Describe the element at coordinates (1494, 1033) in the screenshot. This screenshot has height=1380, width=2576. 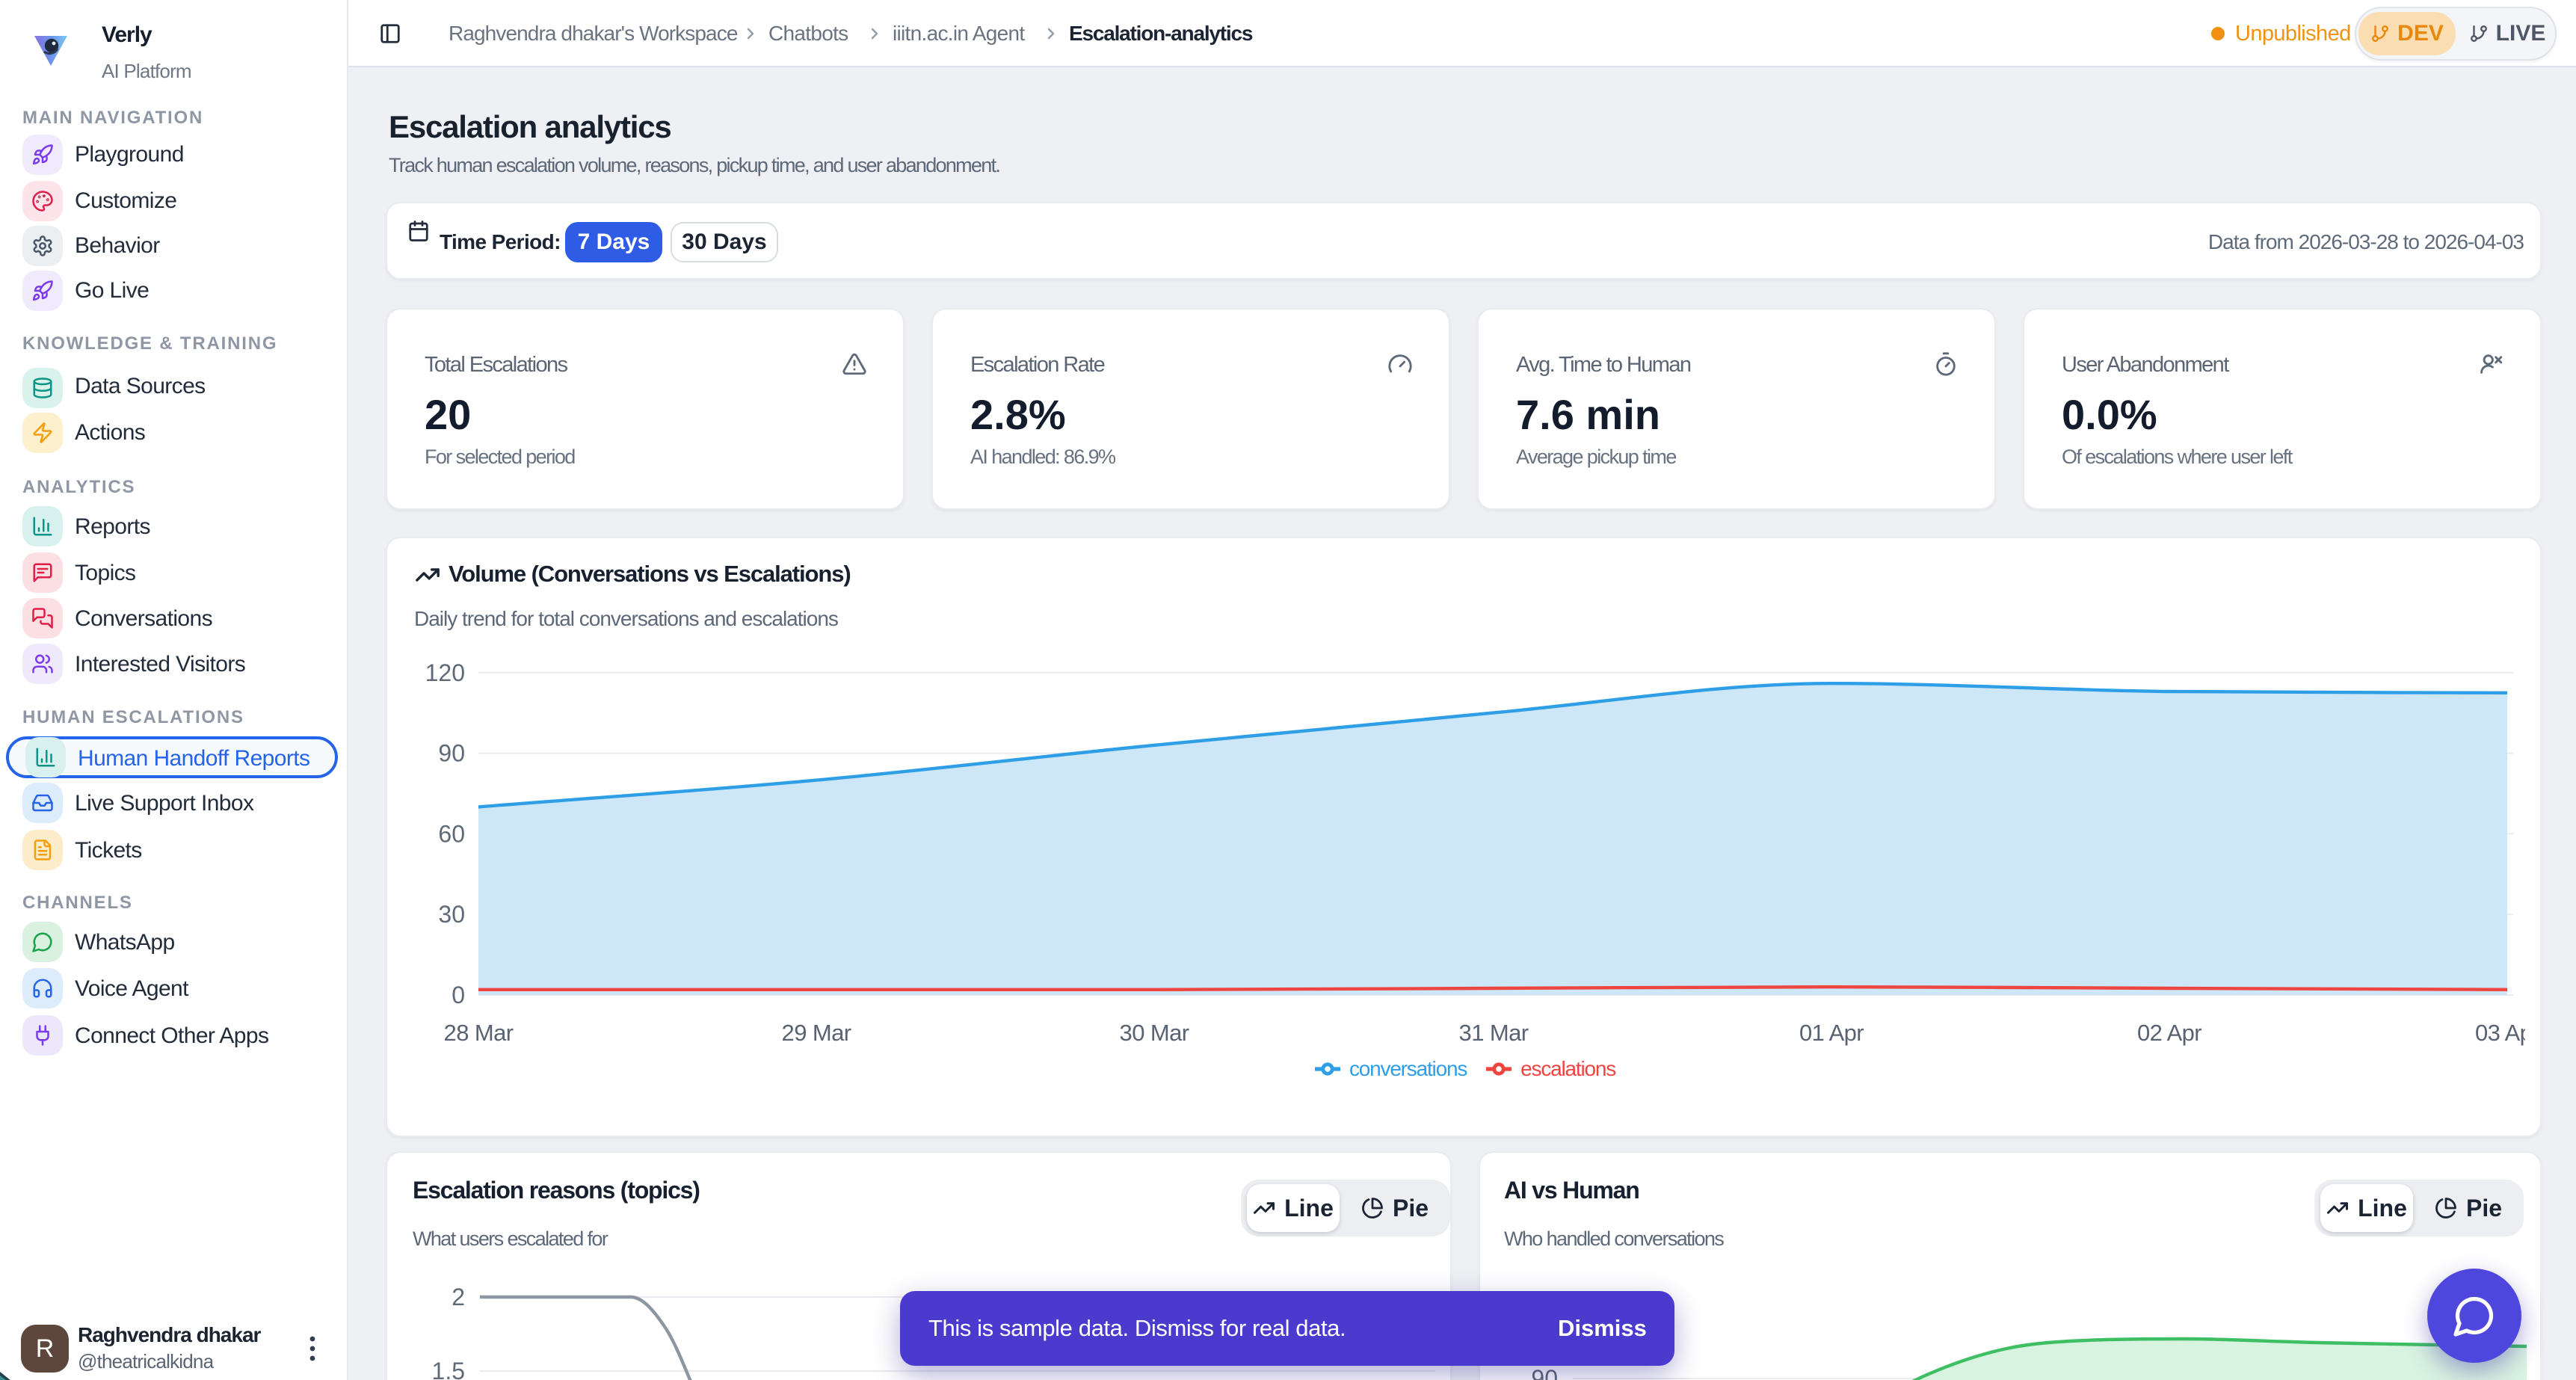
I see `svg-text: 31 Mar` at that location.